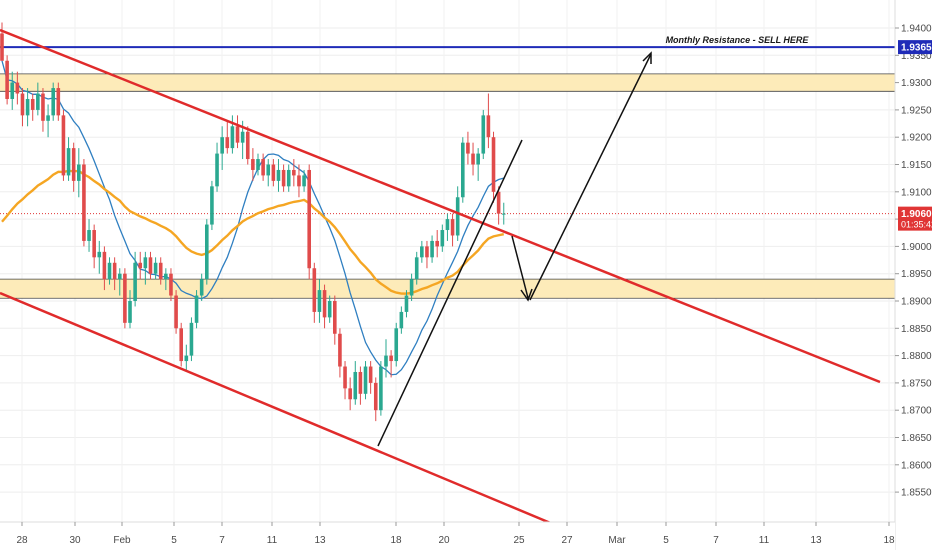  What do you see at coordinates (916, 48) in the screenshot?
I see `resistance-price-label: 1.93650` at bounding box center [916, 48].